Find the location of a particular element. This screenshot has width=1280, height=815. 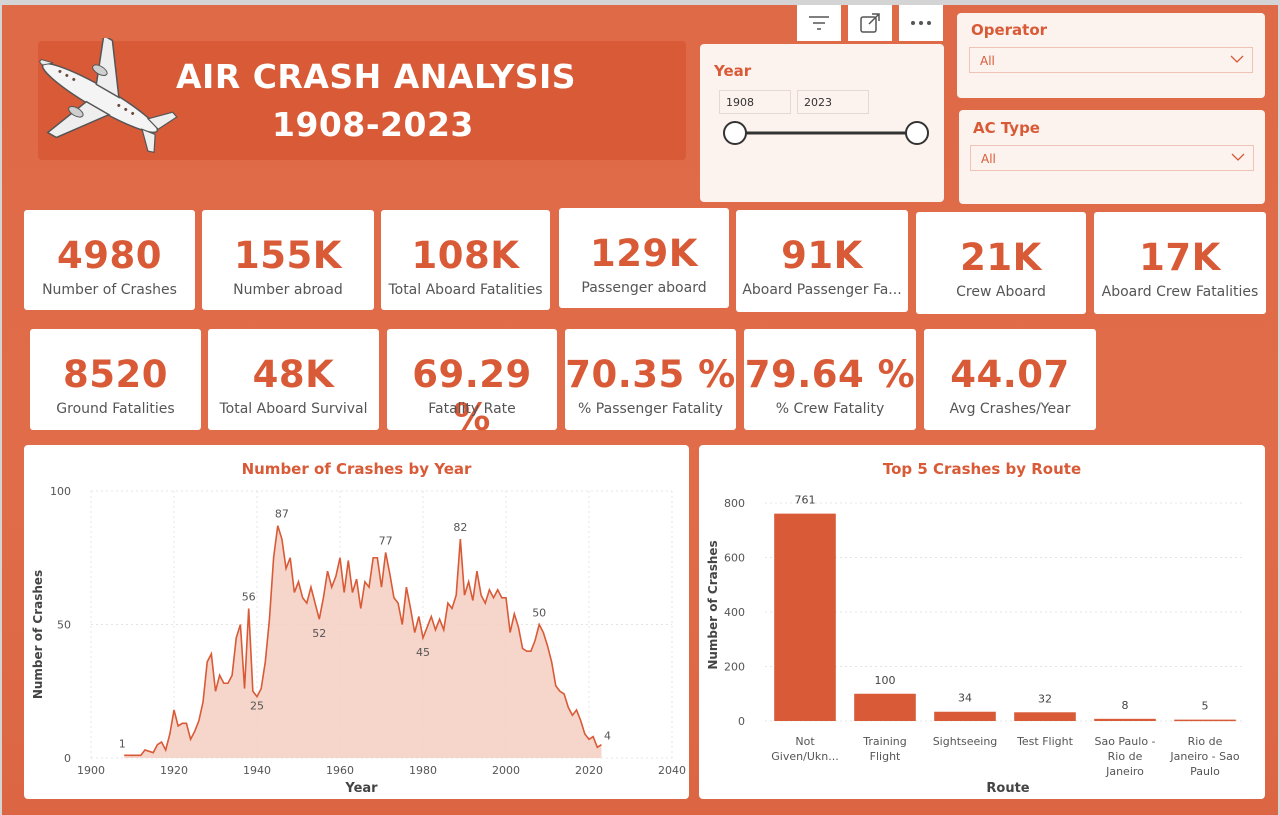

year-range-slider is located at coordinates (826, 133).